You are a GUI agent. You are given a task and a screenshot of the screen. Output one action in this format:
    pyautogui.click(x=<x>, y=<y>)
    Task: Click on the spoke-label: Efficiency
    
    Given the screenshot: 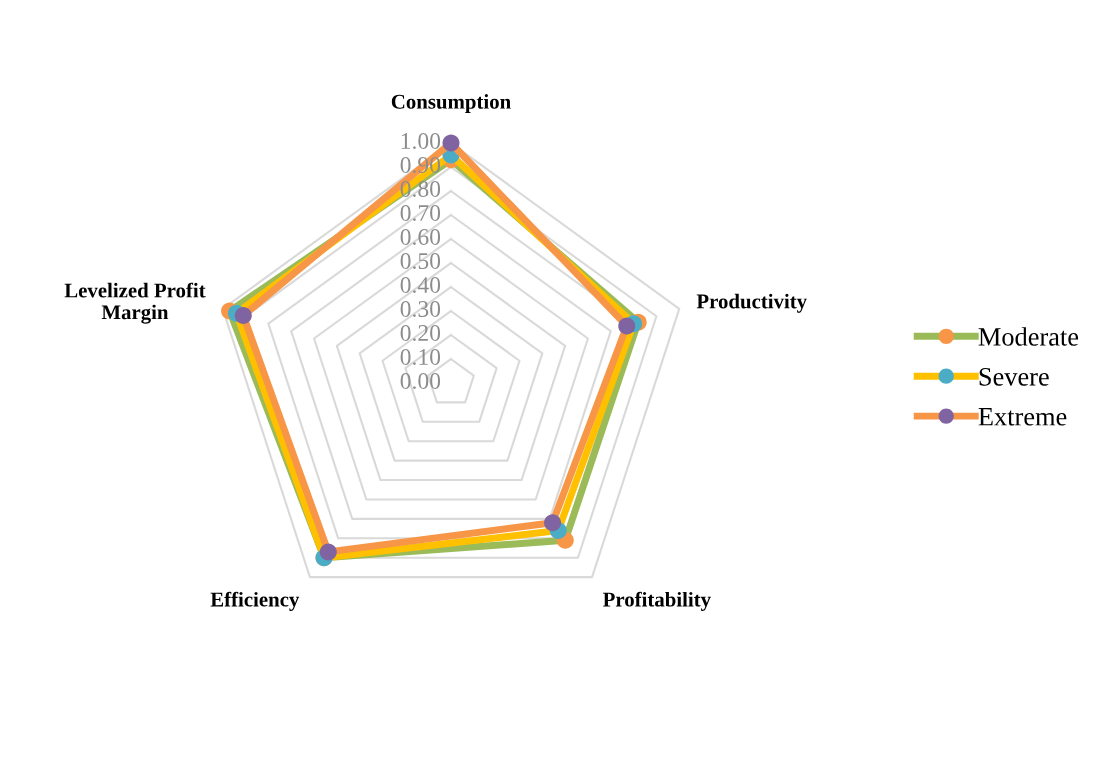 What is the action you would take?
    pyautogui.click(x=255, y=601)
    